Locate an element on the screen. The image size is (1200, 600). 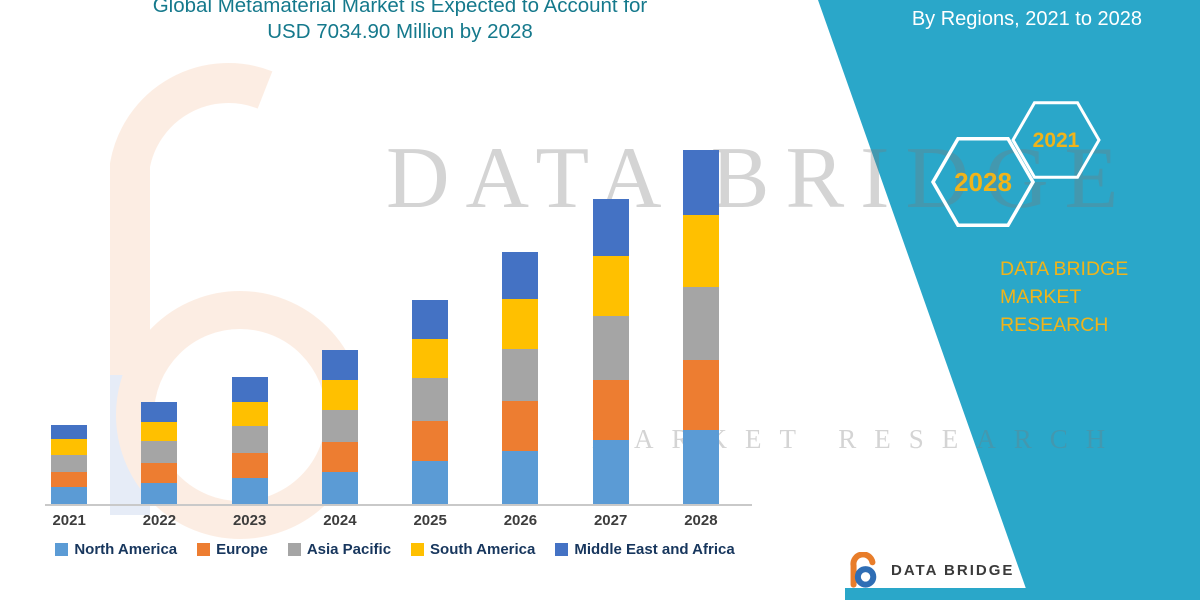
footer-logo-name: DATA BRIDGE is located at coordinates (953, 570).